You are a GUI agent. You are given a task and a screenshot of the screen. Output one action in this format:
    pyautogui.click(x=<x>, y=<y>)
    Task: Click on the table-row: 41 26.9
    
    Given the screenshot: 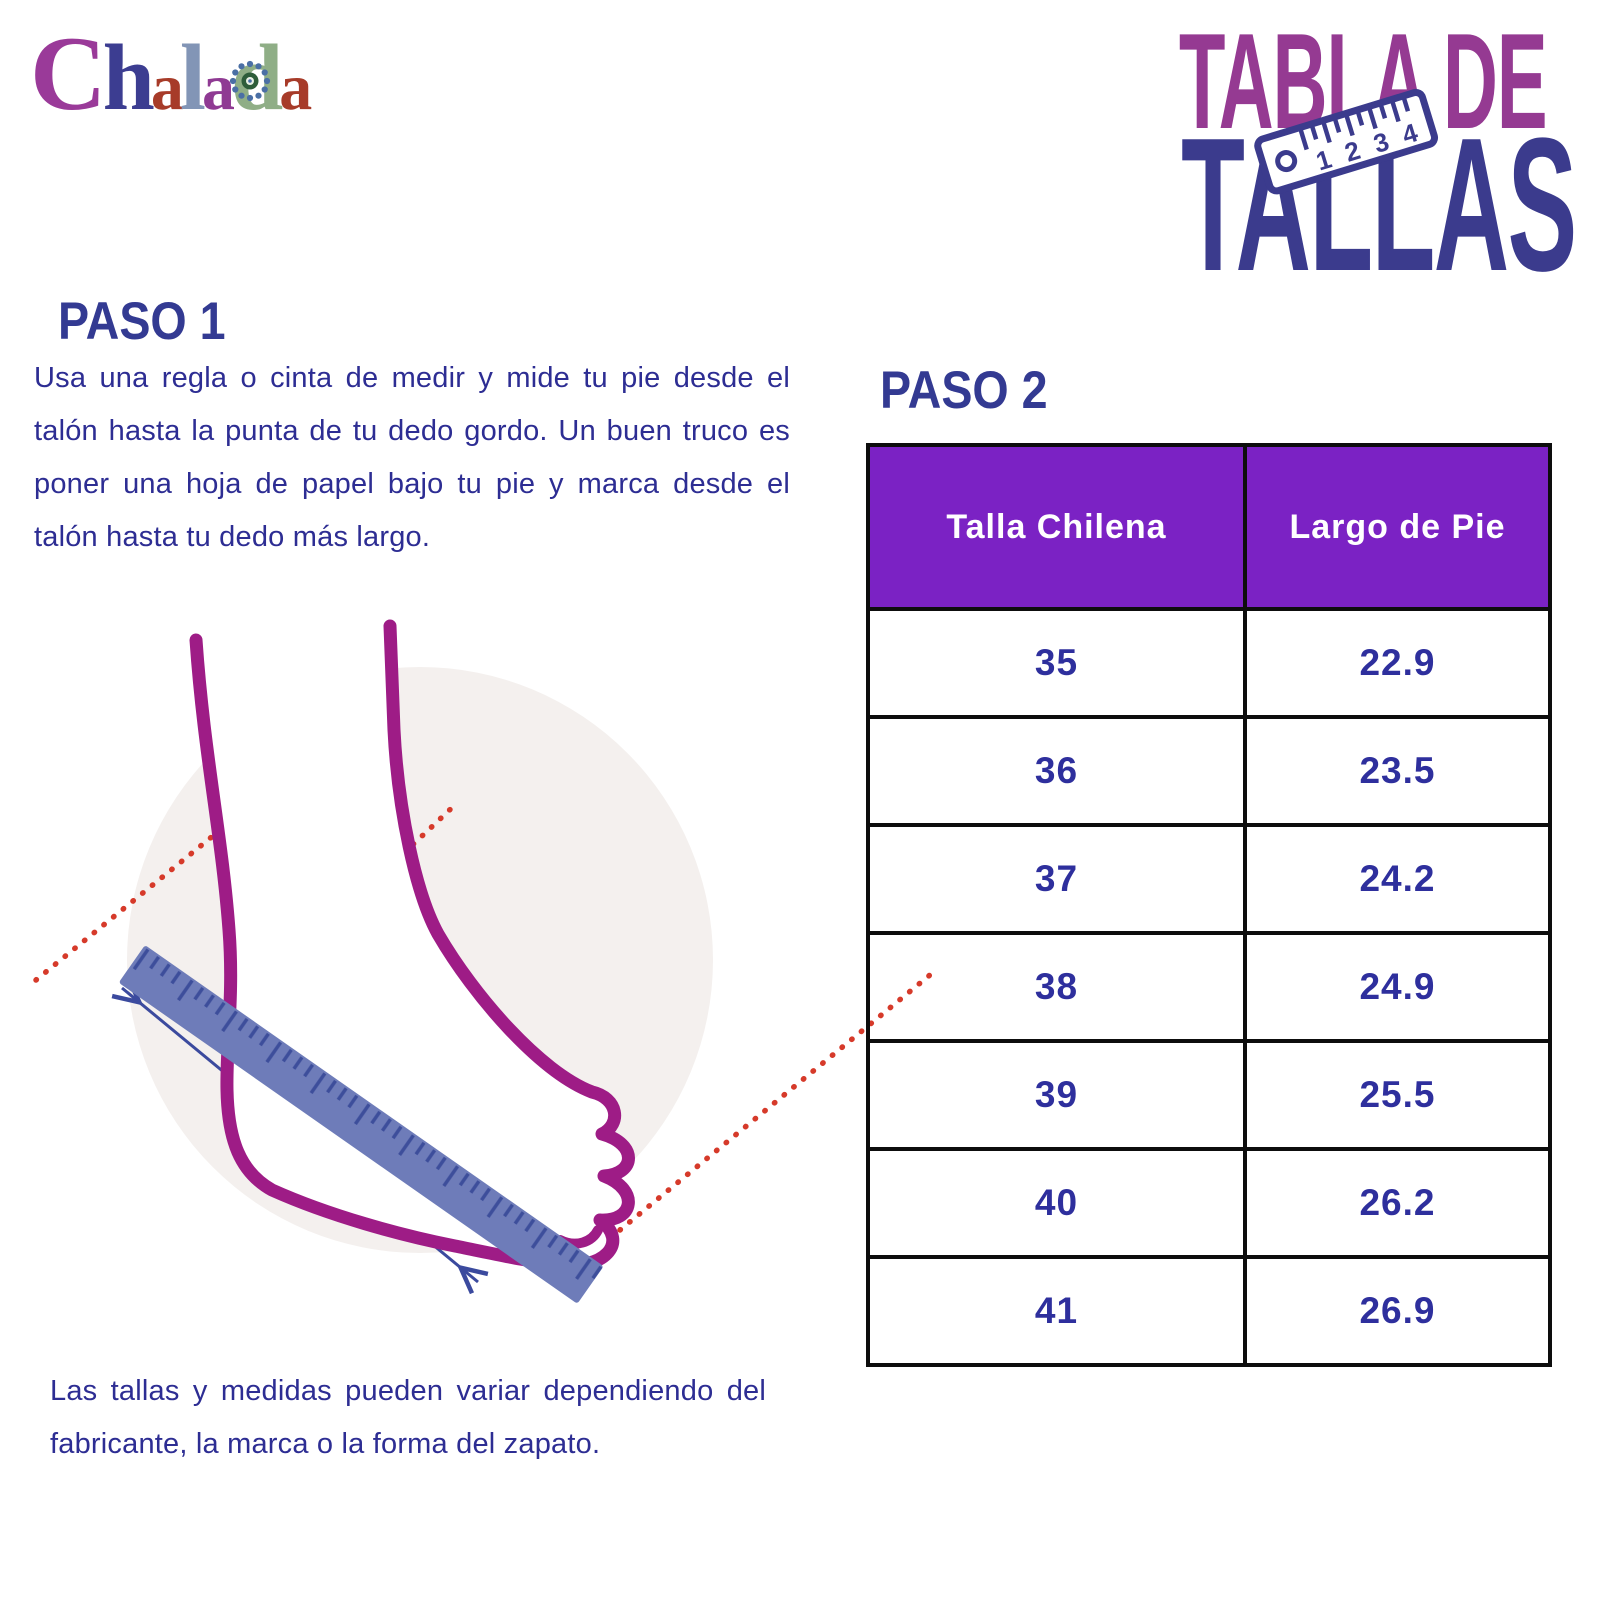 What is the action you would take?
    pyautogui.click(x=1209, y=1311)
    